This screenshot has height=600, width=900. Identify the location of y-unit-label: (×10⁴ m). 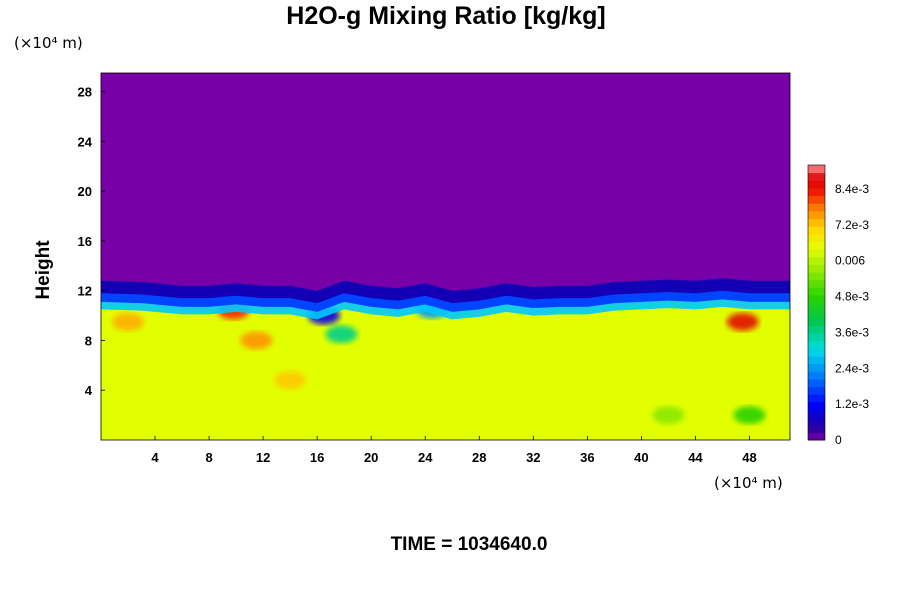
(48, 43).